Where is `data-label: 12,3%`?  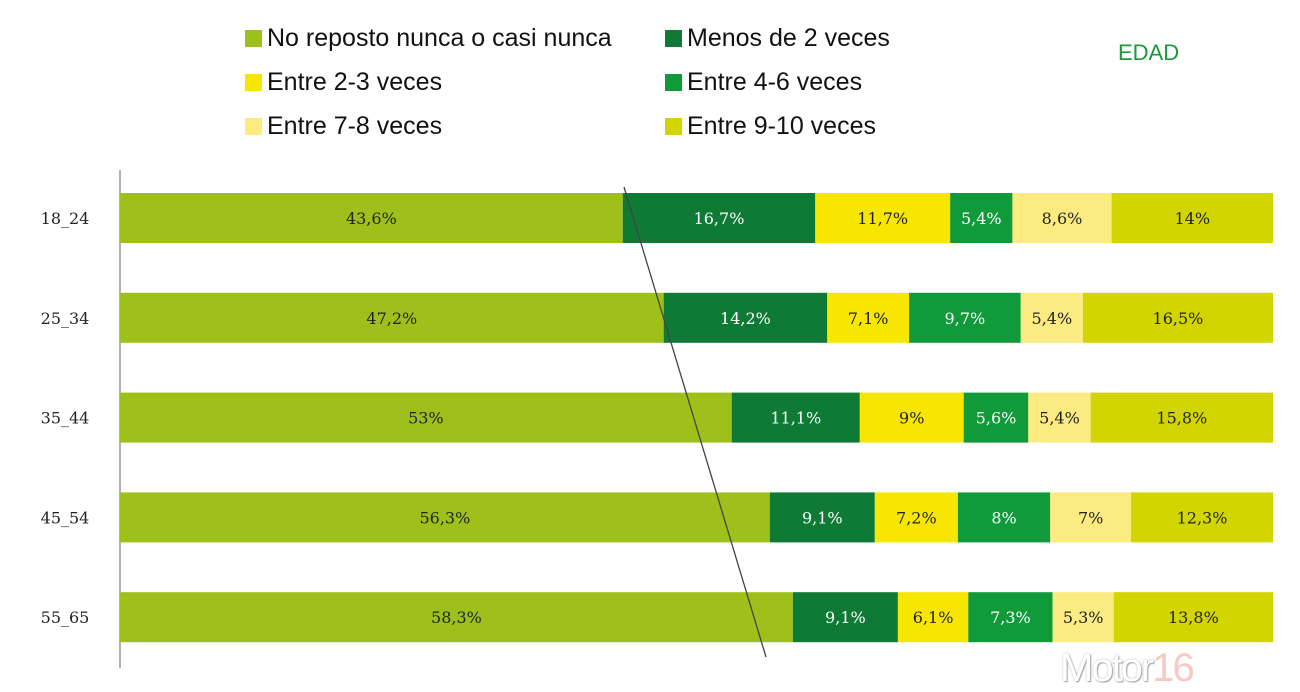
data-label: 12,3% is located at coordinates (1202, 517).